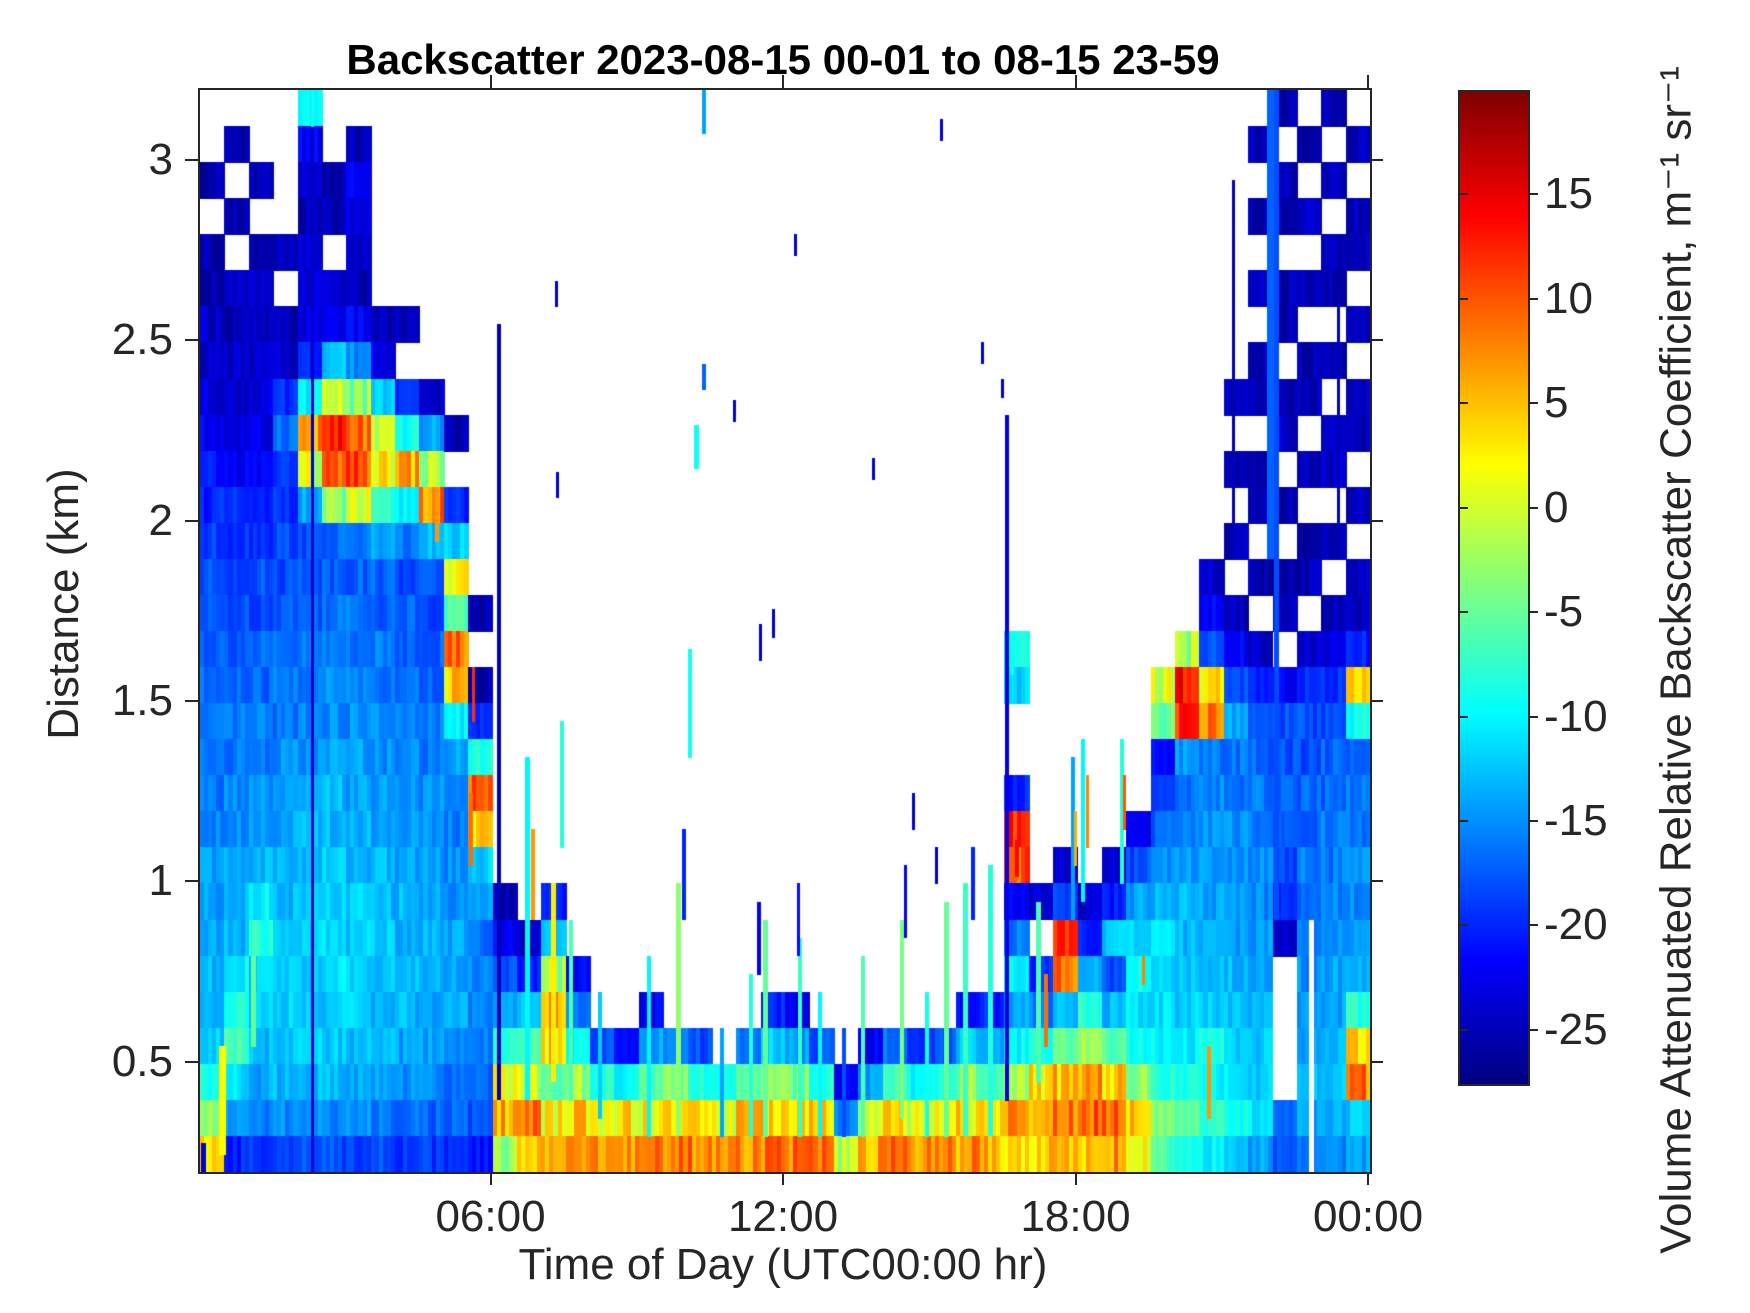 The height and width of the screenshot is (1313, 1750). Describe the element at coordinates (160, 881) in the screenshot. I see `y-tick-label: 1` at that location.